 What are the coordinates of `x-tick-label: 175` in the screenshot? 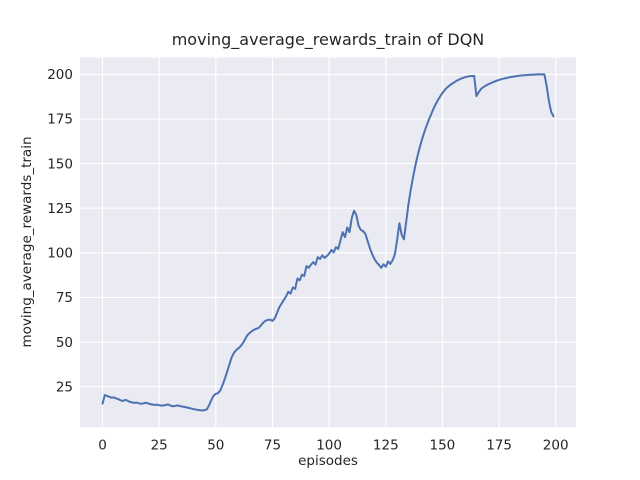 It's located at (499, 446).